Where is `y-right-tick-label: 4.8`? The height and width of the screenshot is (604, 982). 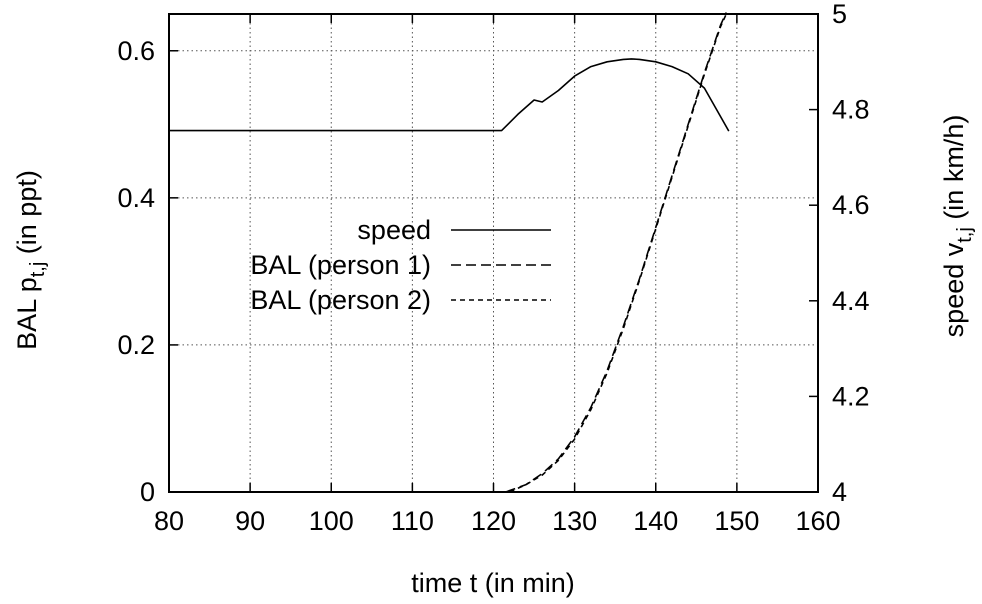 y-right-tick-label: 4.8 is located at coordinates (851, 110).